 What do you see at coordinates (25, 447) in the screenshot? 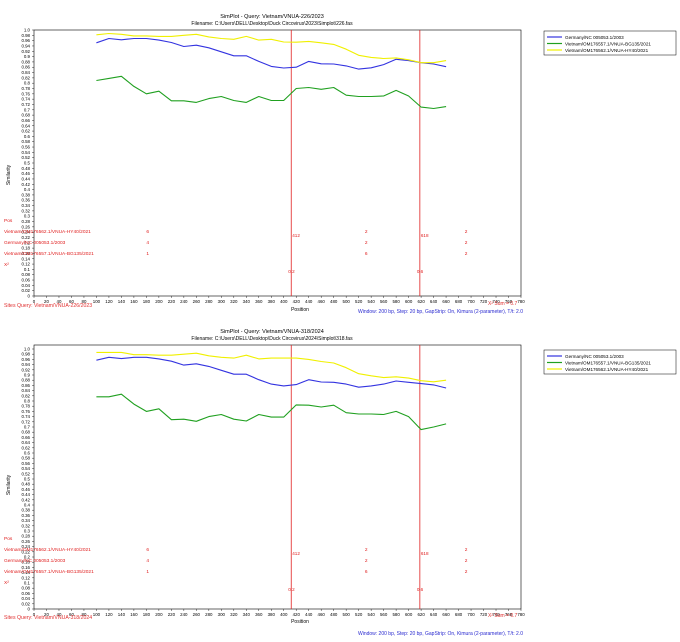
I see `y-tick-label: 0.62` at bounding box center [25, 447].